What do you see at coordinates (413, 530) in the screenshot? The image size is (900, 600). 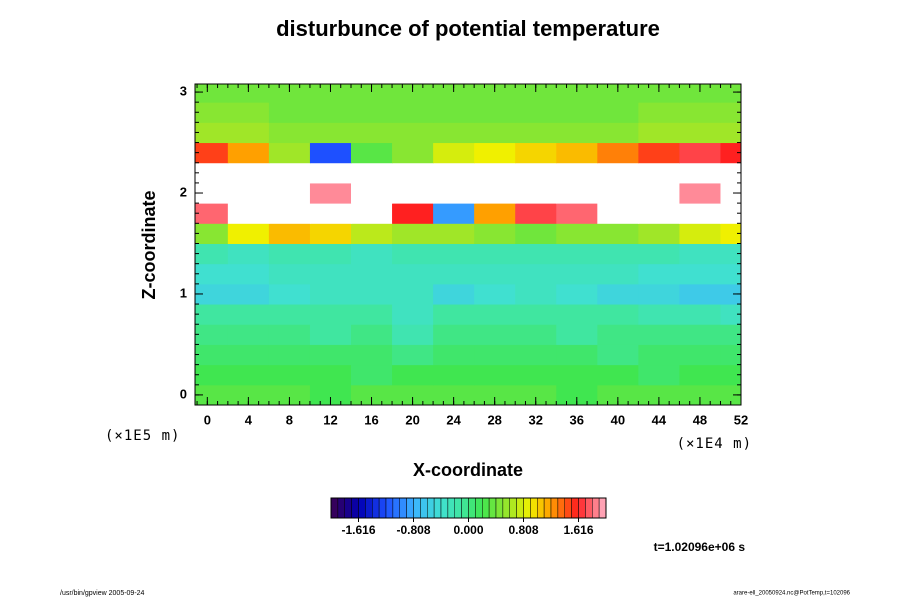 I see `colorbar-tick-label: -0.808` at bounding box center [413, 530].